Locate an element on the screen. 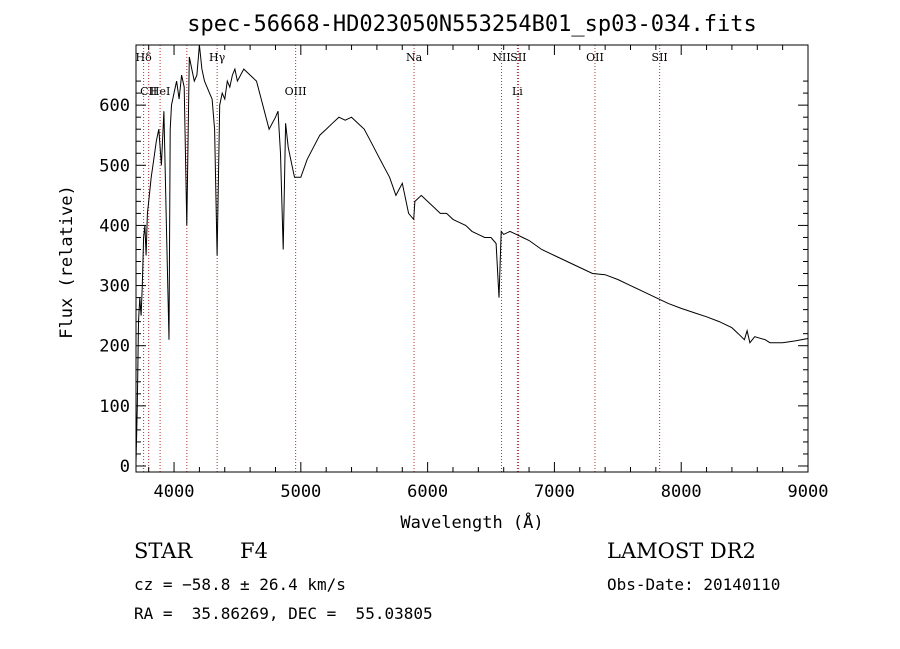  redshift-info: cz = −58.8 ± 26.4 km/s is located at coordinates (240, 584).